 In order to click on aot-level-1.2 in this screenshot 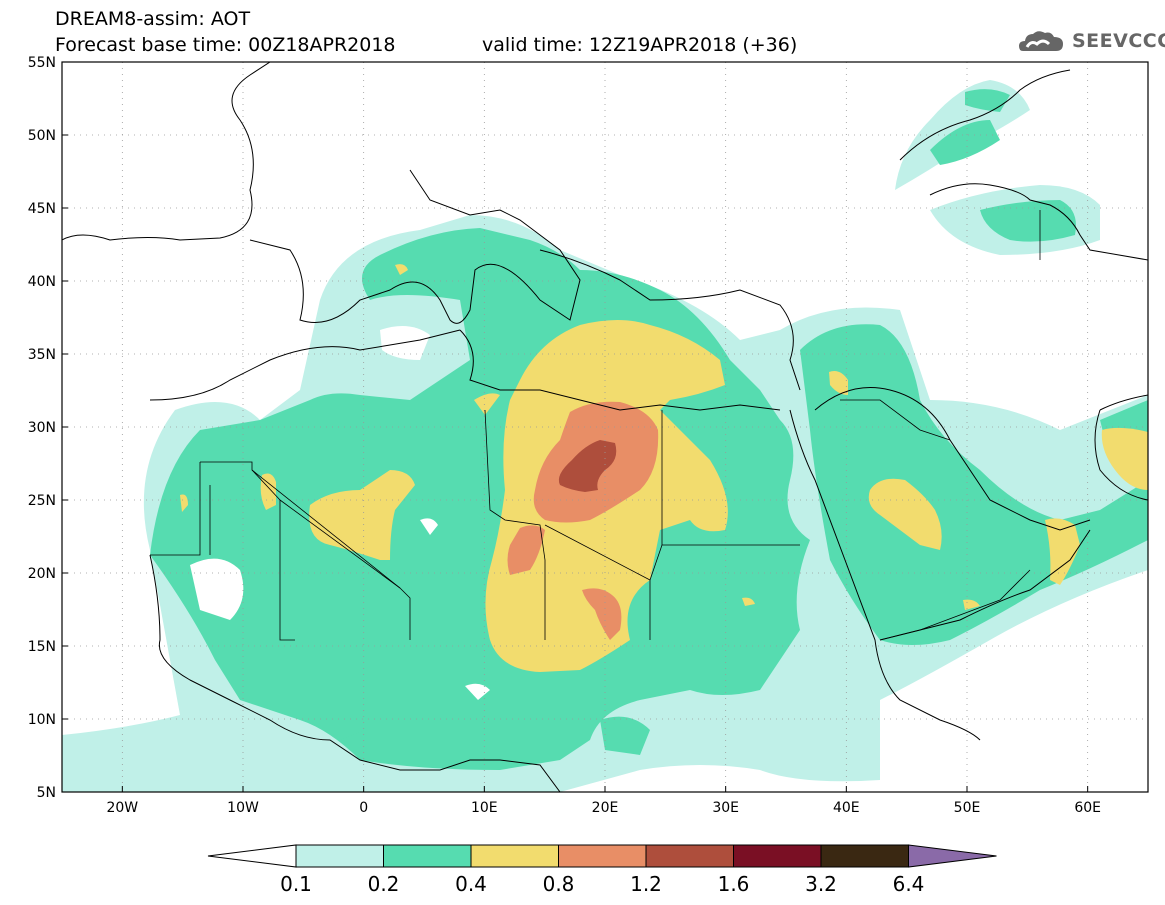, I will do `click(587, 466)`.